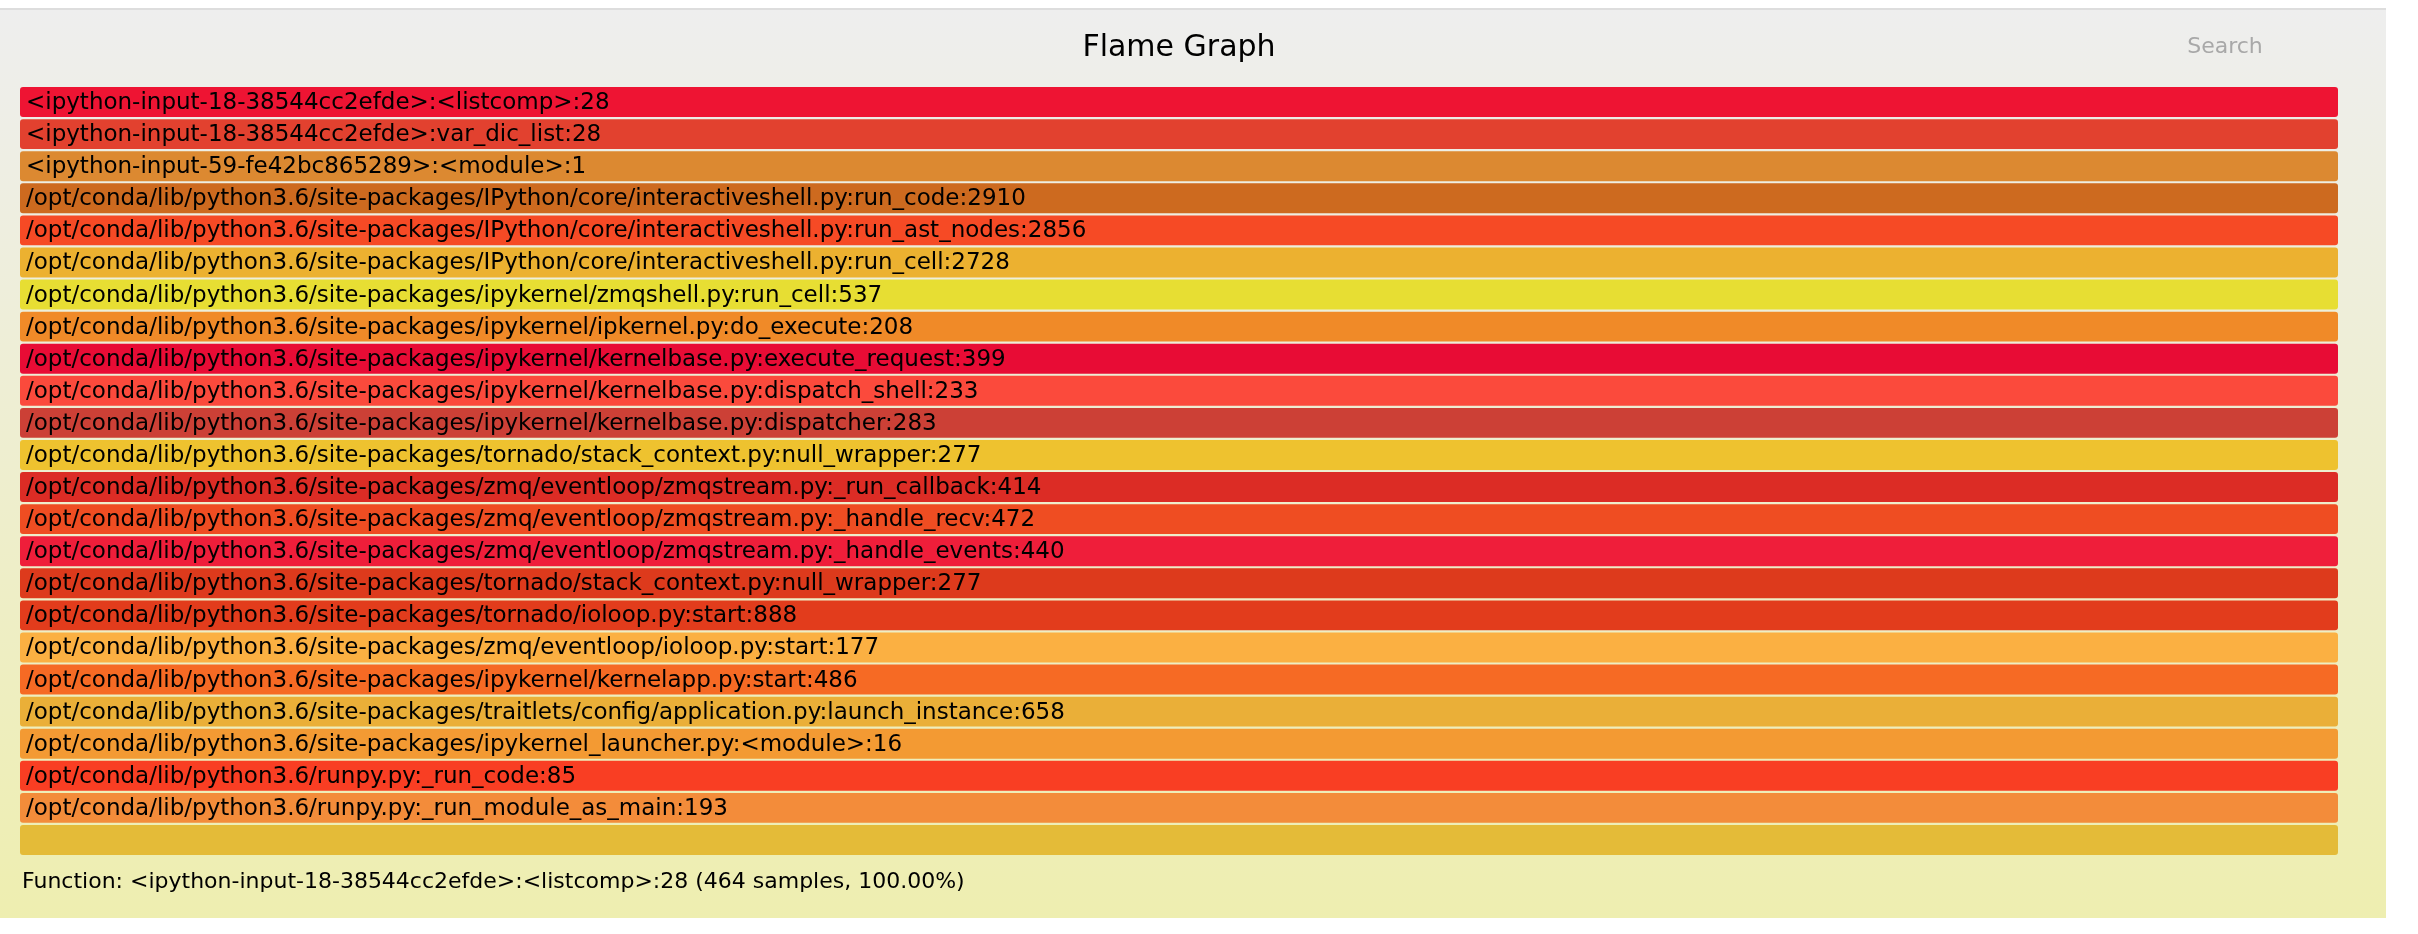 The height and width of the screenshot is (934, 2418). Describe the element at coordinates (377, 806) in the screenshot. I see `y-tick-label: /opt/conda/lib/python3.6/runpy.py:_run_module_as_main:193` at that location.